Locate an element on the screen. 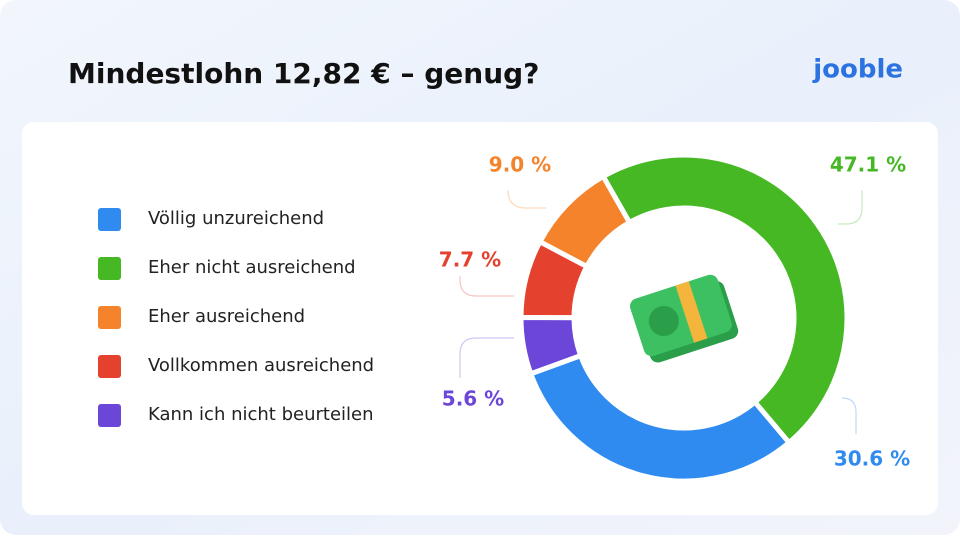 The width and height of the screenshot is (960, 539). legend-label: Eher nicht ausreichend is located at coordinates (252, 267).